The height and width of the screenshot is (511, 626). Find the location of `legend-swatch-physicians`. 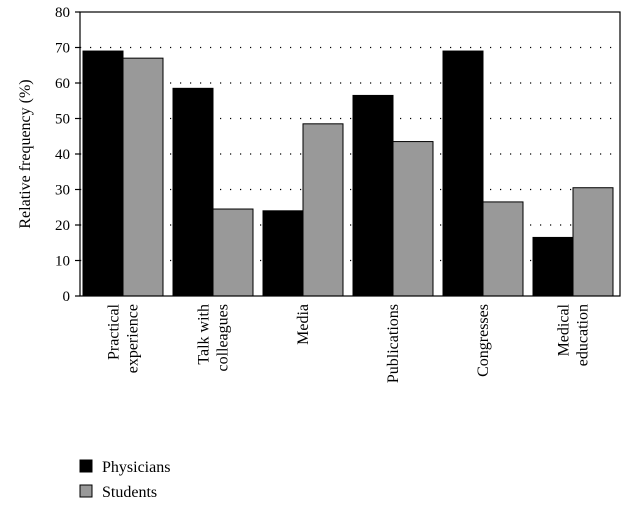

legend-swatch-physicians is located at coordinates (86, 466).